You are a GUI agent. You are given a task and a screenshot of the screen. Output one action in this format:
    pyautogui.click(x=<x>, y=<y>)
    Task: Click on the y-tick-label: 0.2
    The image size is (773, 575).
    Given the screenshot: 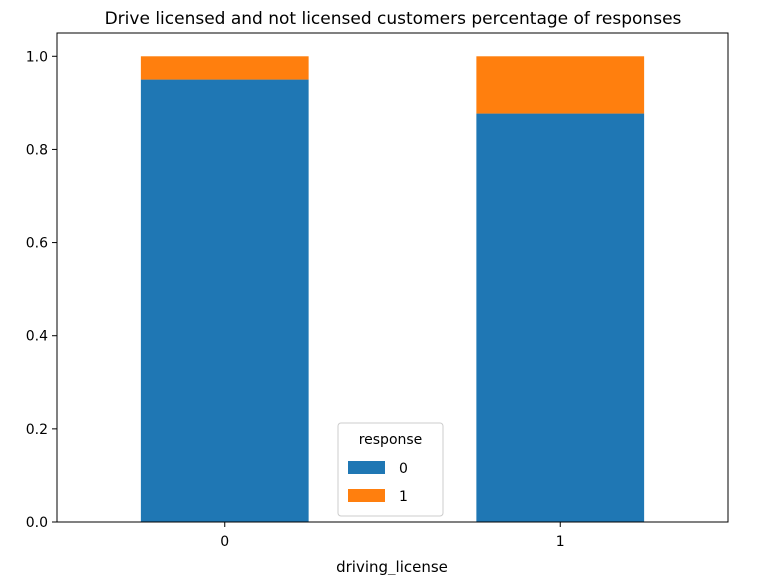 What is the action you would take?
    pyautogui.click(x=37, y=430)
    